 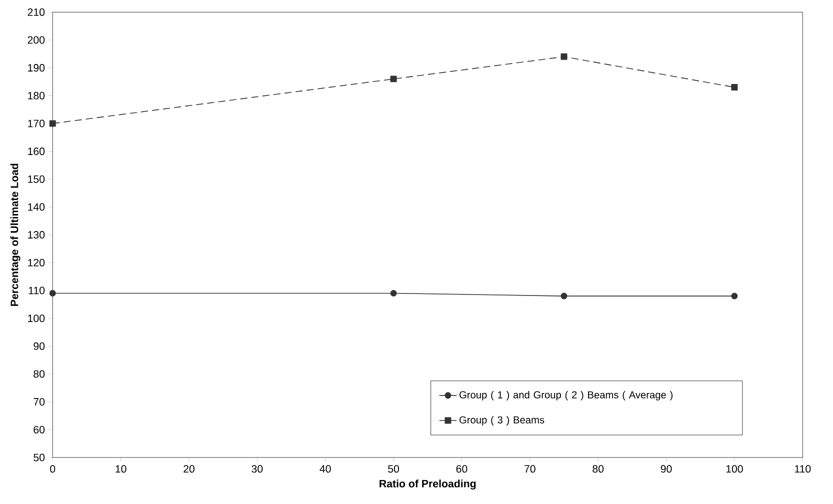 What do you see at coordinates (39, 458) in the screenshot?
I see `y-tick-label: 50` at bounding box center [39, 458].